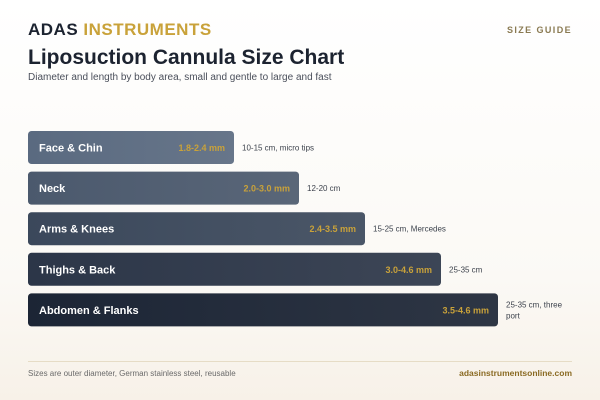 The image size is (600, 400). What do you see at coordinates (324, 188) in the screenshot?
I see `length-annotation: 12-20 cm` at bounding box center [324, 188].